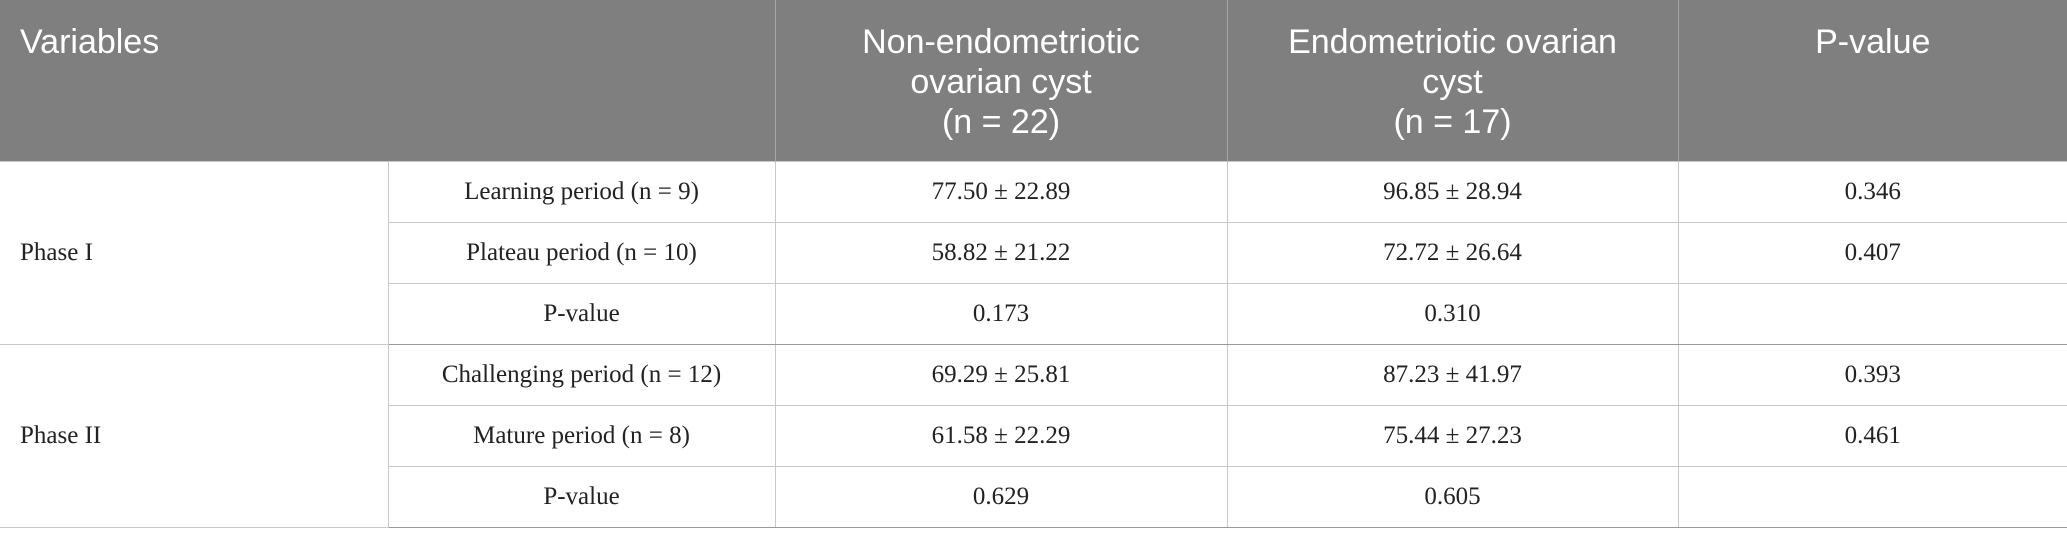  I want to click on cell: 58.82 ± 21.22, so click(1001, 252).